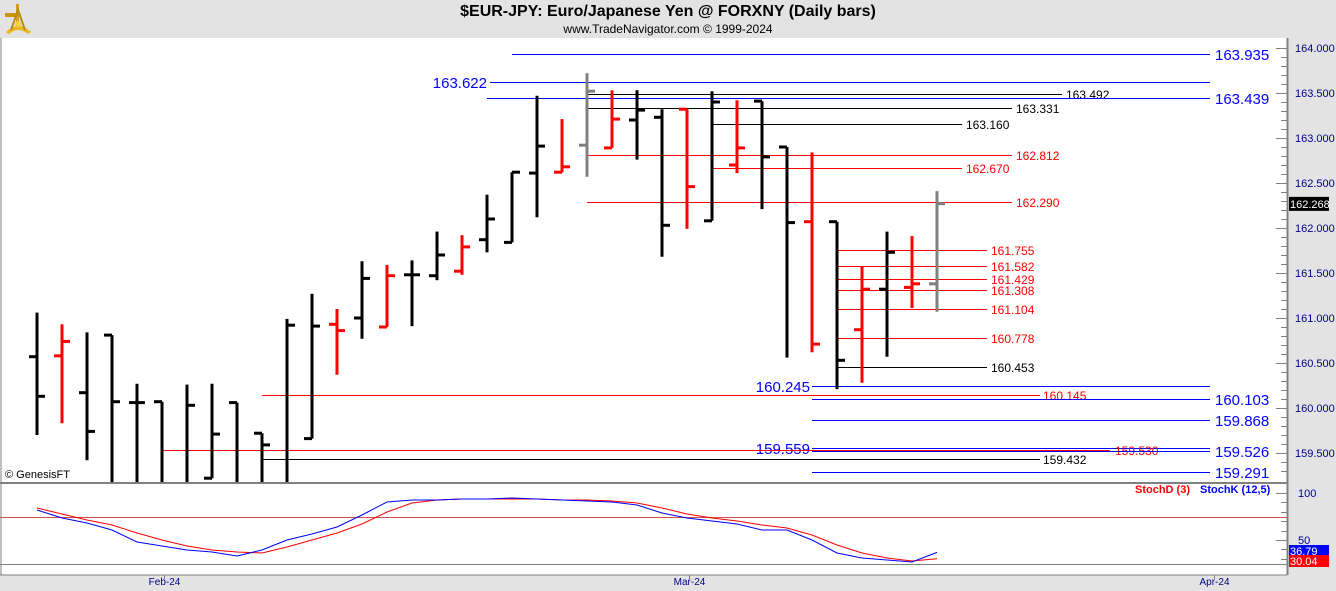 Image resolution: width=1336 pixels, height=591 pixels. I want to click on price-axis-background, so click(1312, 314).